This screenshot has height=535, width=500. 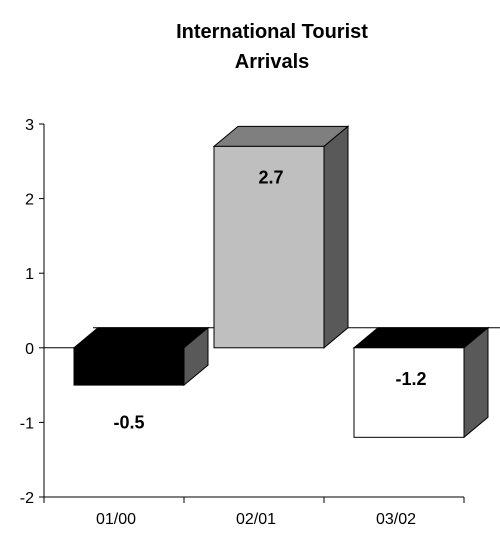 I want to click on data-label: -0.5, so click(x=128, y=422).